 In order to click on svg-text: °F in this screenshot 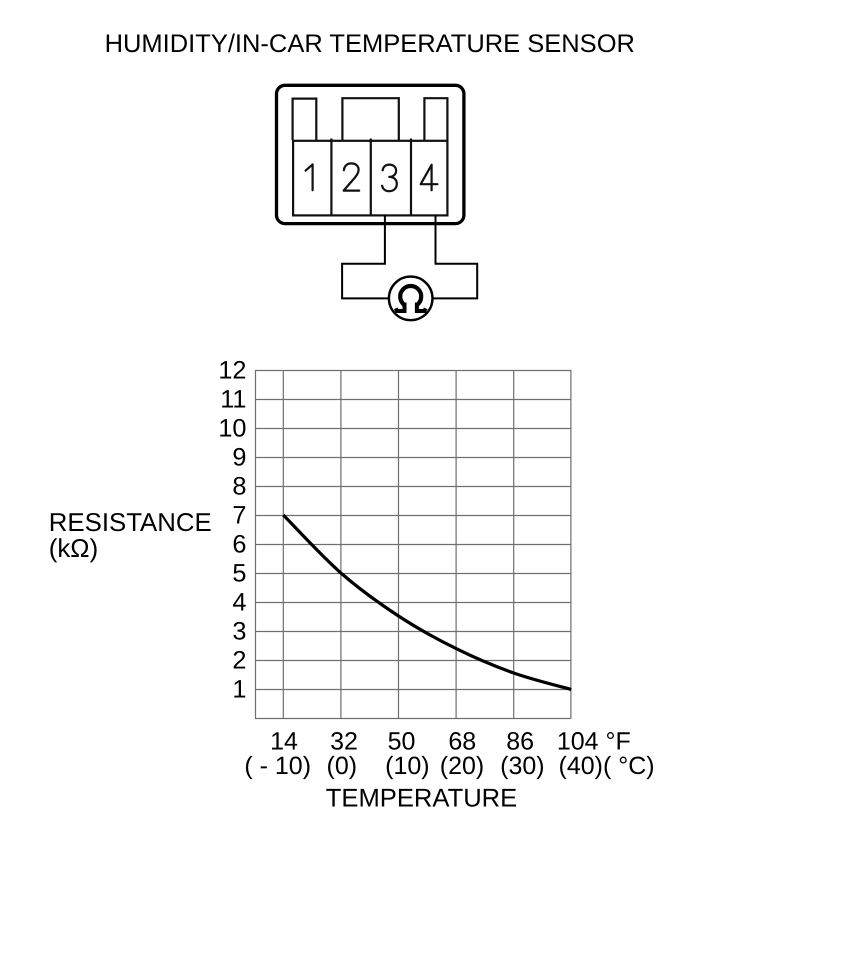, I will do `click(618, 742)`.